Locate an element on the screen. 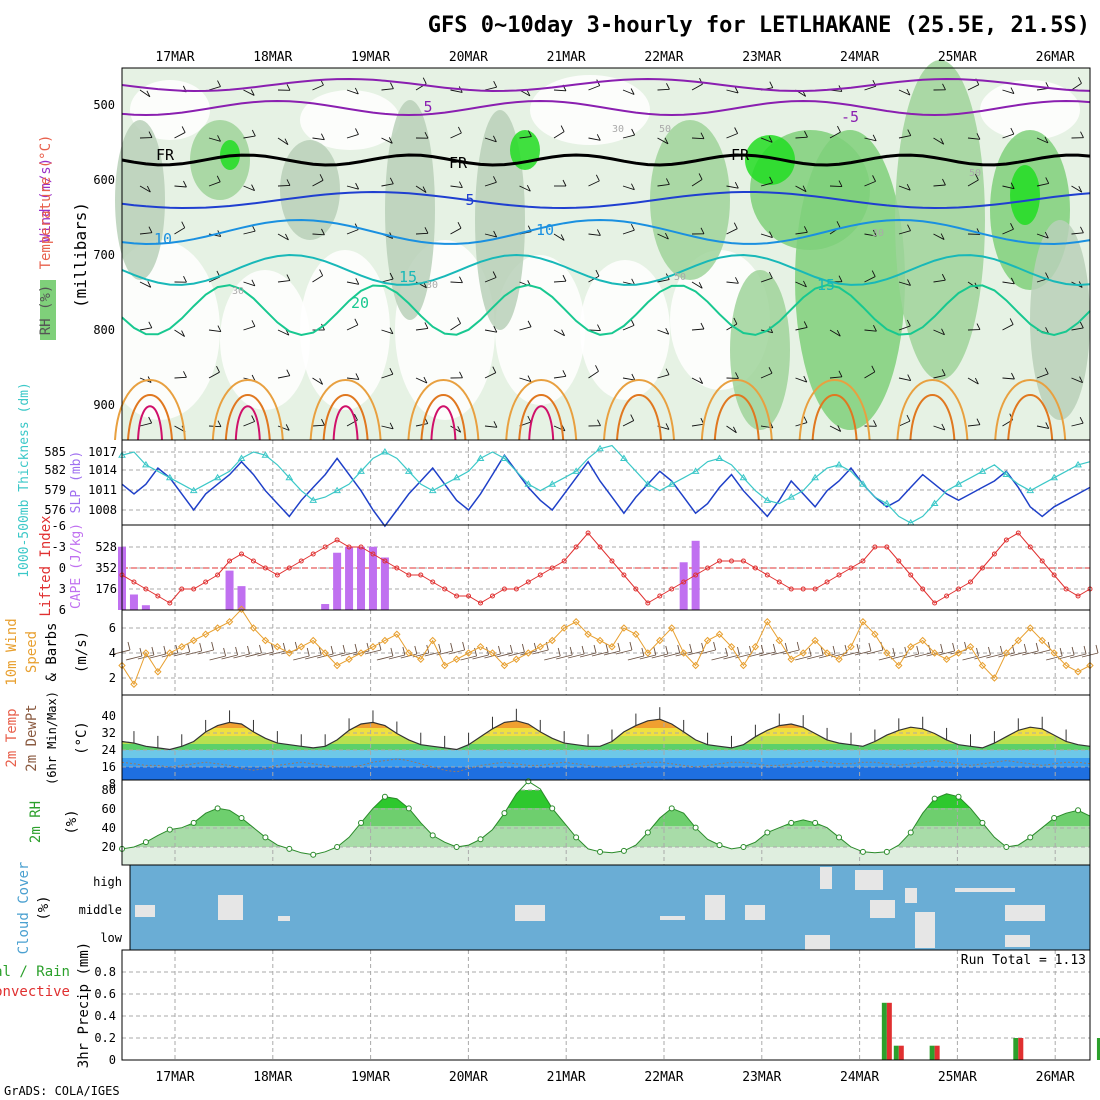  temp-tick: 8 is located at coordinates (112, 784).